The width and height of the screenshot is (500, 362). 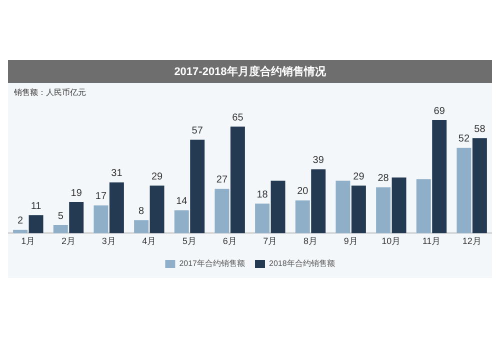 I want to click on data-label: 17, so click(x=101, y=196).